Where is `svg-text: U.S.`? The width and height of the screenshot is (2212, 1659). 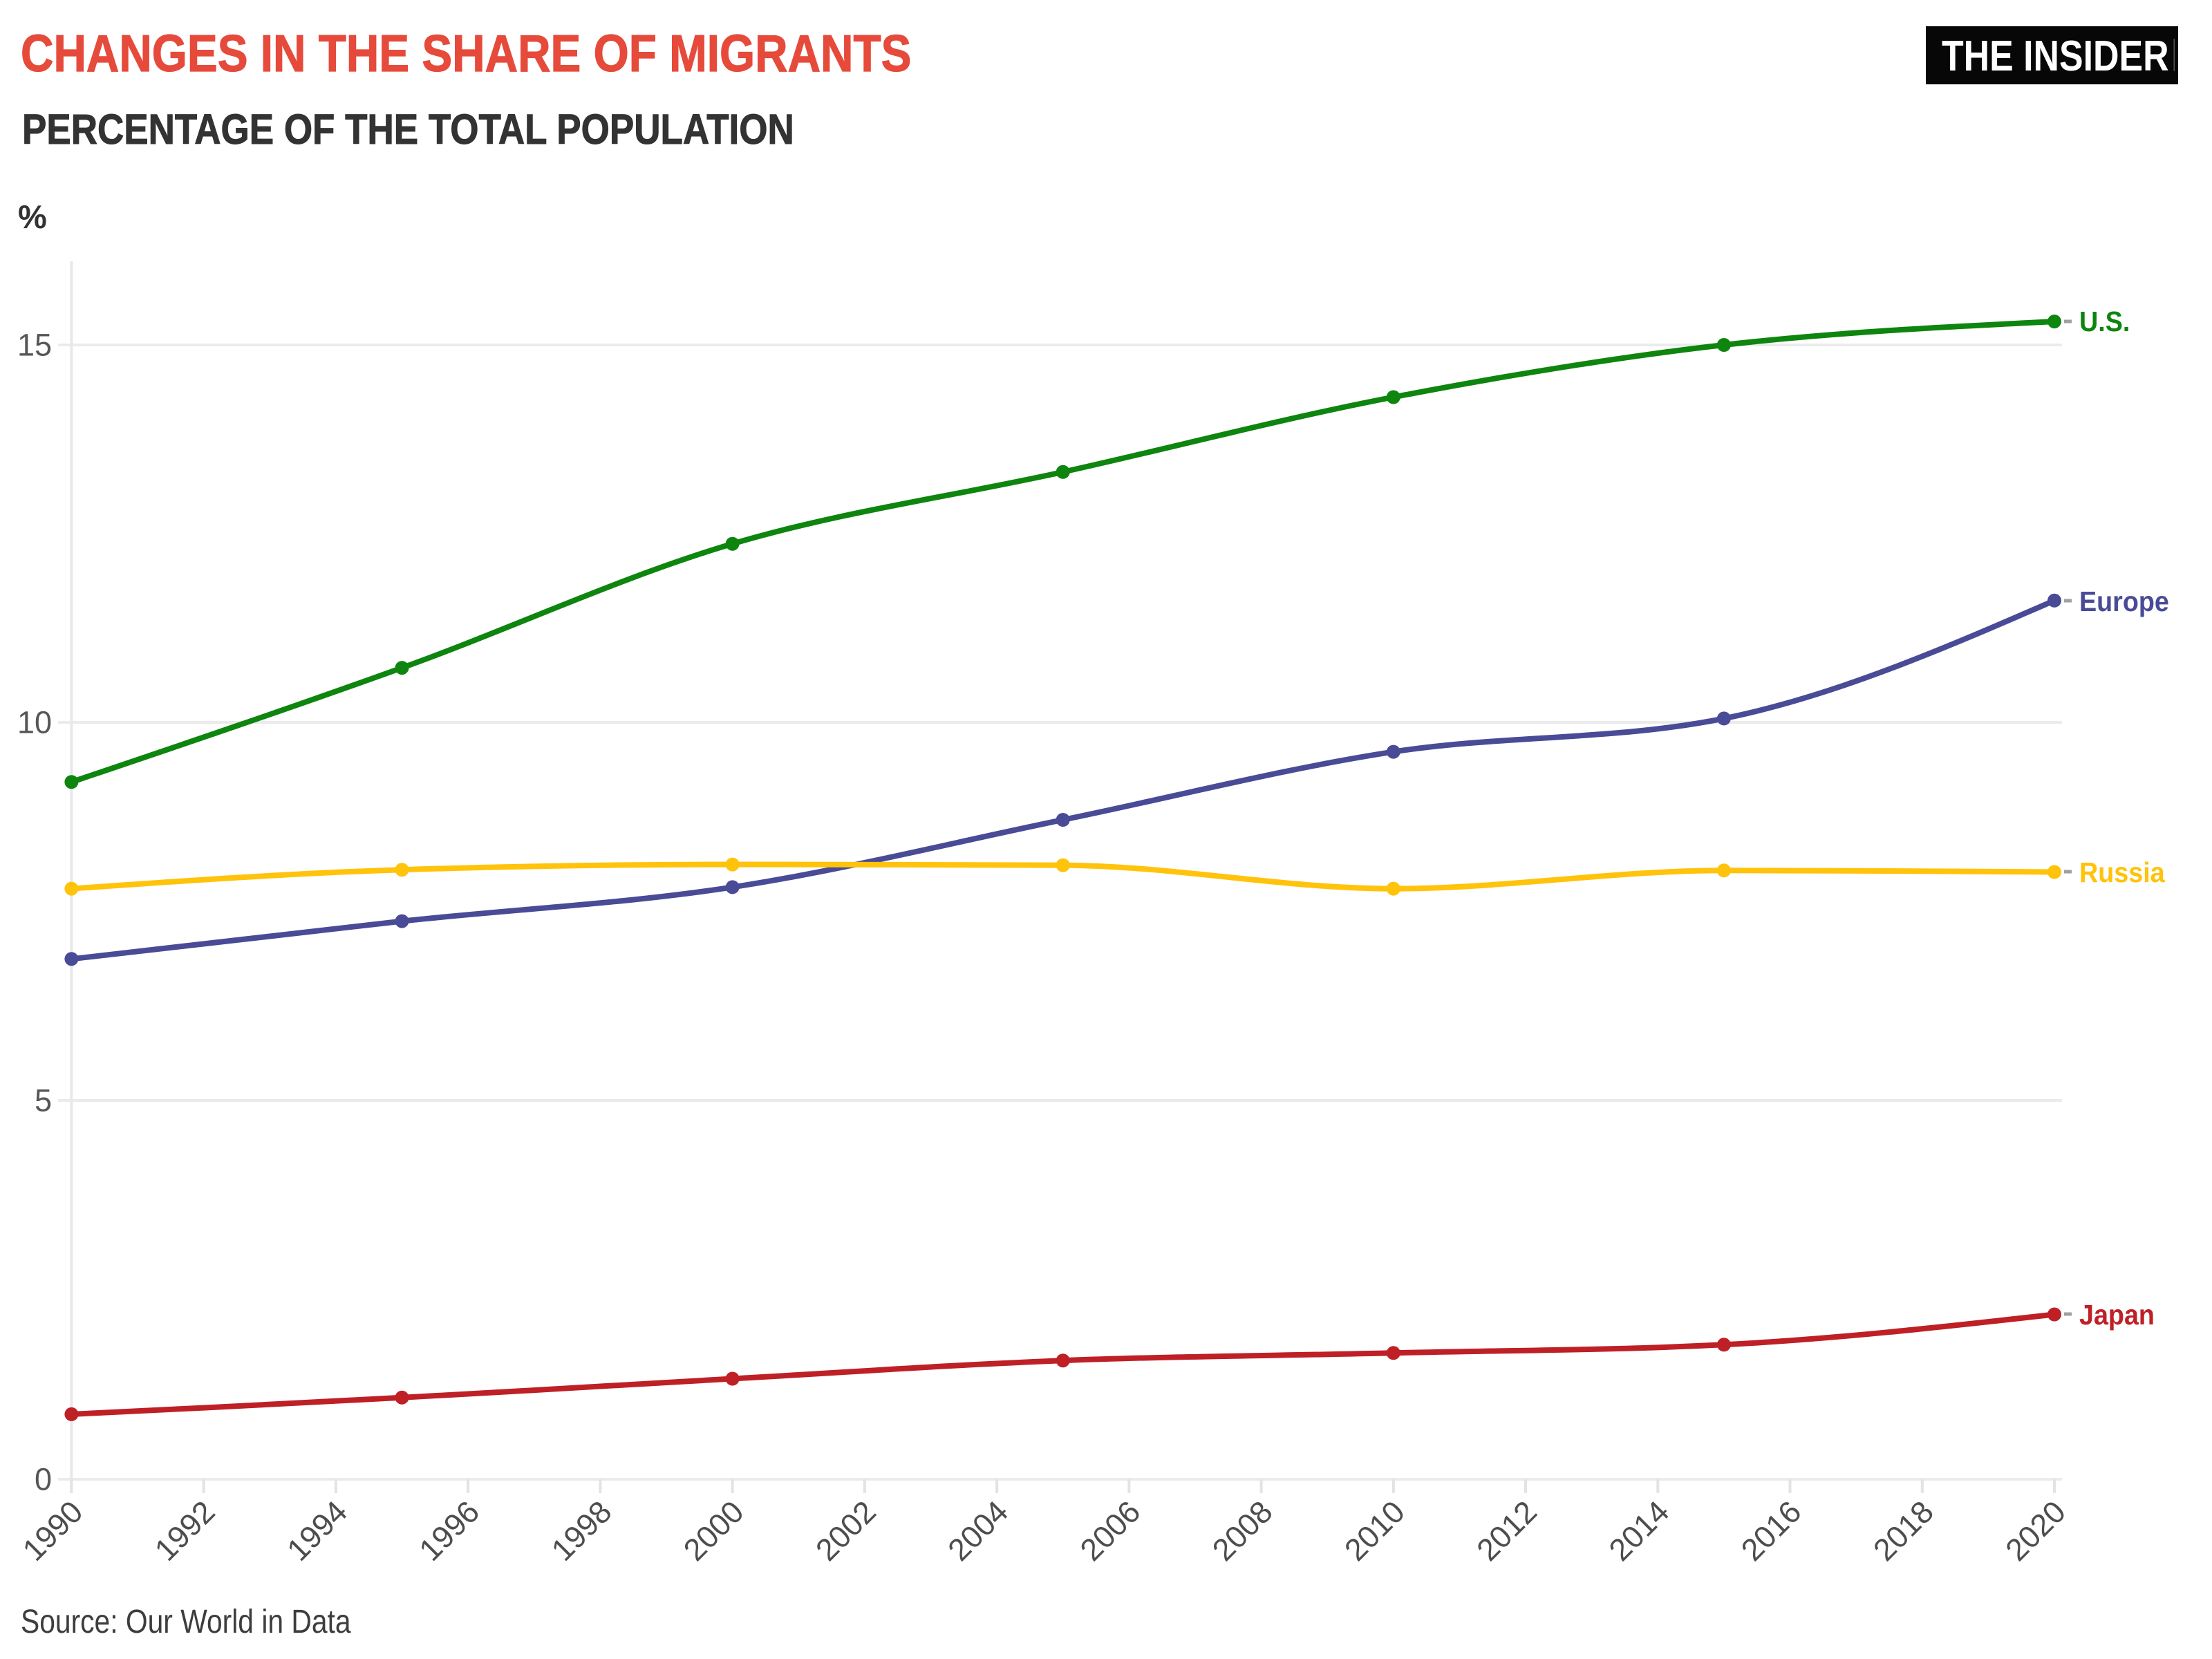 svg-text: U.S. is located at coordinates (2104, 322).